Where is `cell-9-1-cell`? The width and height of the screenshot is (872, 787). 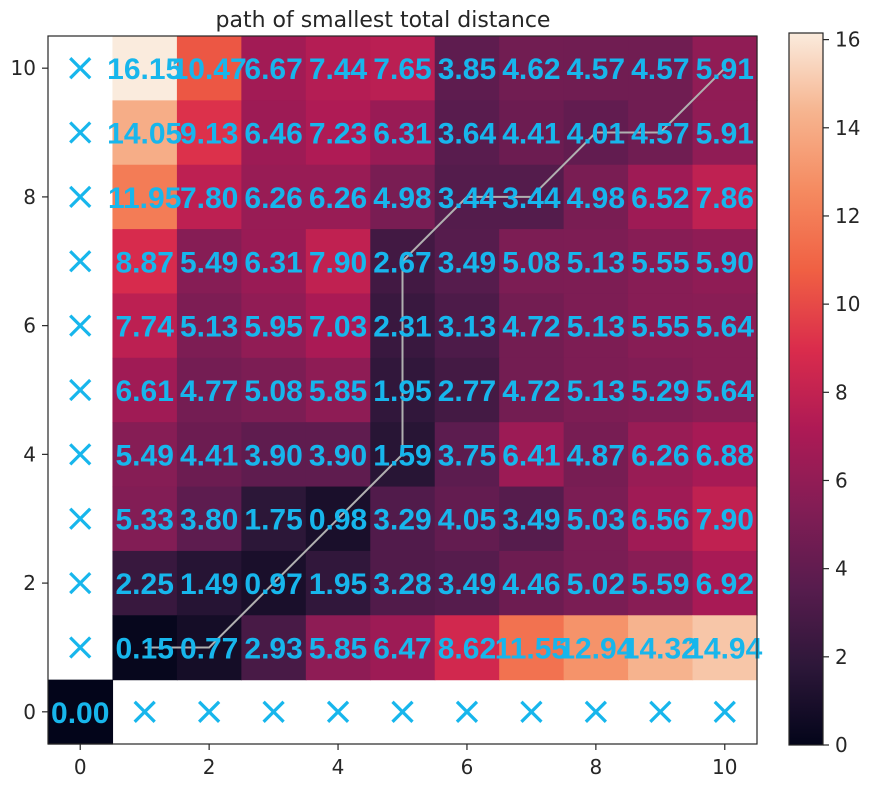
cell-9-1-cell is located at coordinates (661, 648).